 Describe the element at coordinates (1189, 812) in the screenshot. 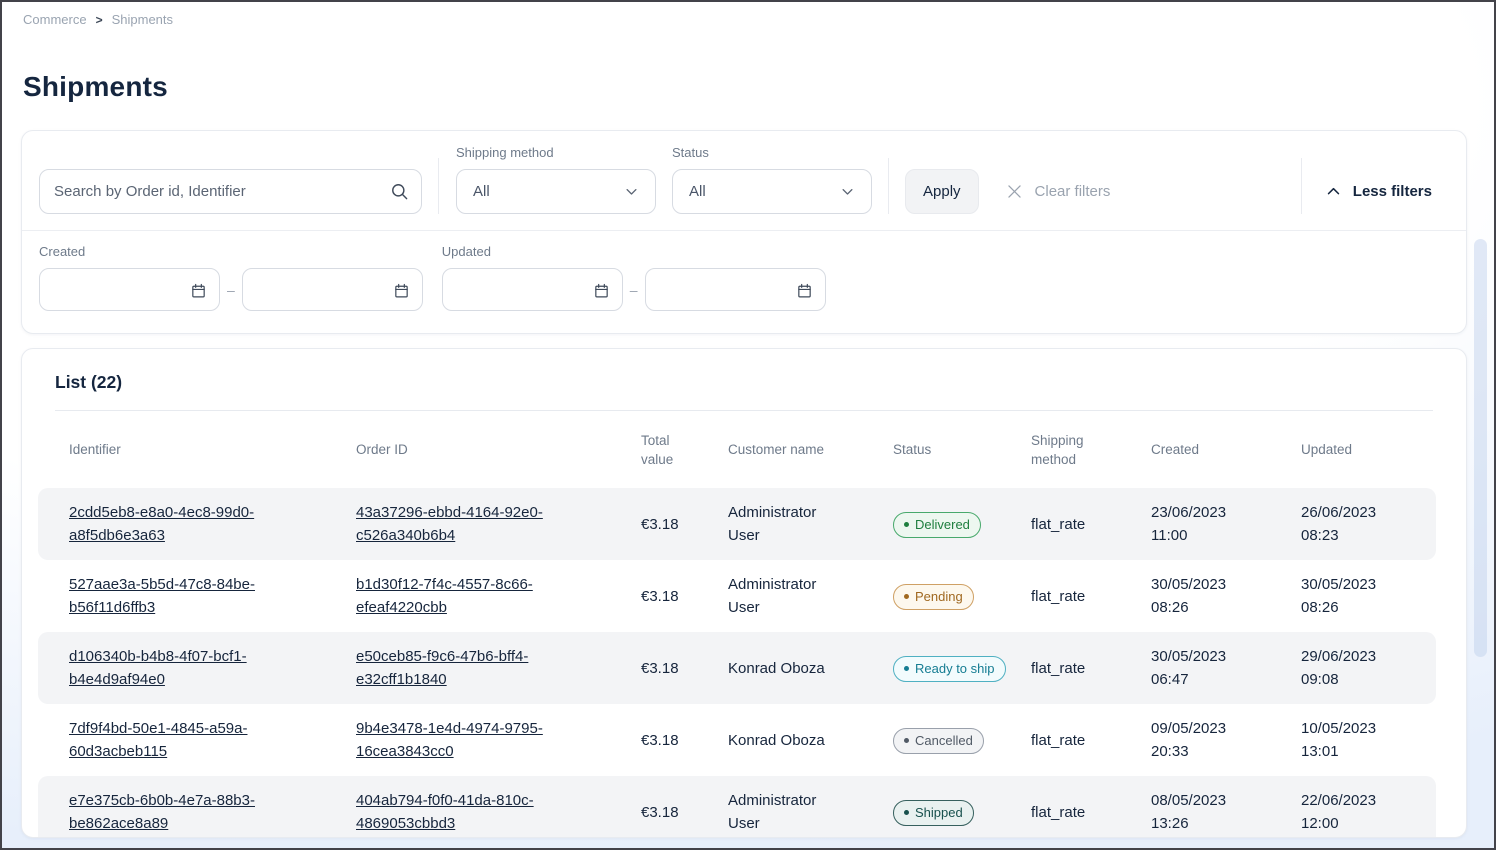

I see `created-cell: 08/05/2023 13:26` at that location.